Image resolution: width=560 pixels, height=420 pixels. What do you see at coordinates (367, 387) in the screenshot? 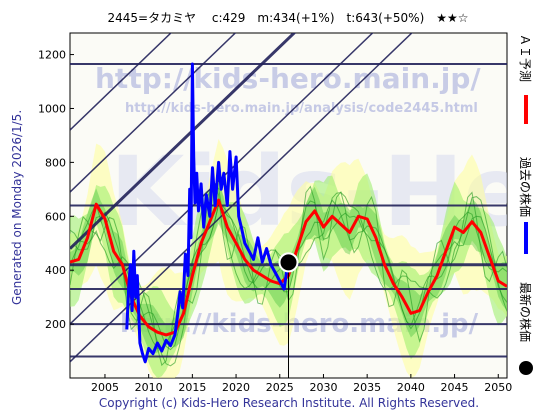
I see `x-tick-label: 2035` at bounding box center [367, 387].